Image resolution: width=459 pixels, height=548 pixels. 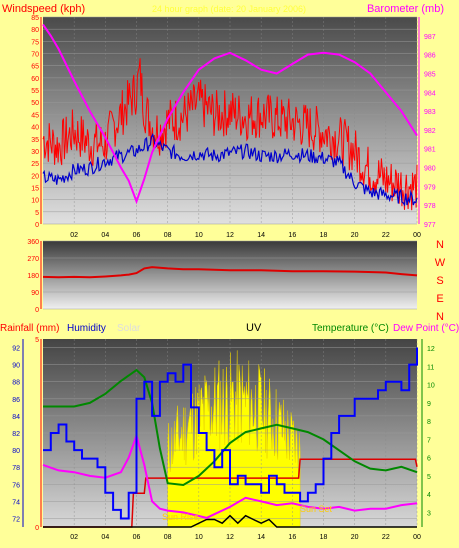 What do you see at coordinates (430, 74) in the screenshot?
I see `tick-label-barometer: 985` at bounding box center [430, 74].